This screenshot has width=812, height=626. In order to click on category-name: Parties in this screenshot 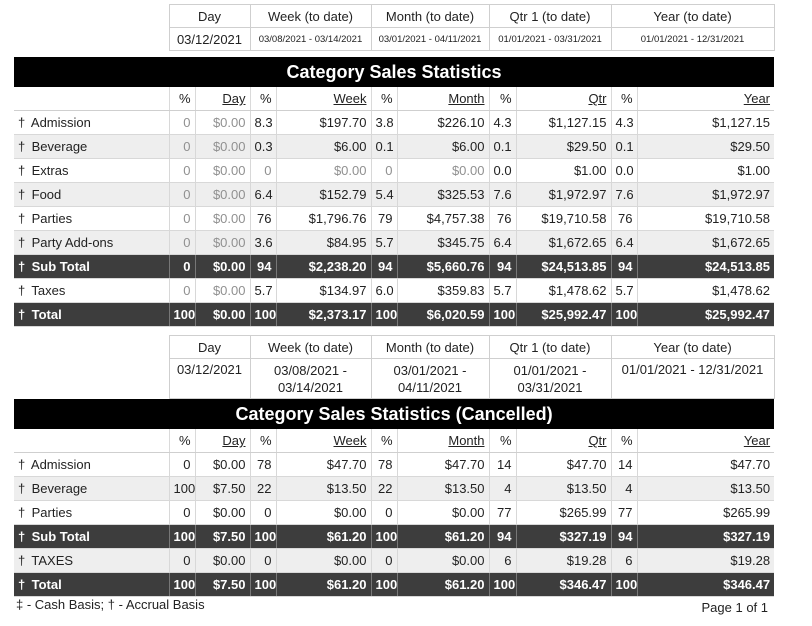, I will do `click(52, 218)`.